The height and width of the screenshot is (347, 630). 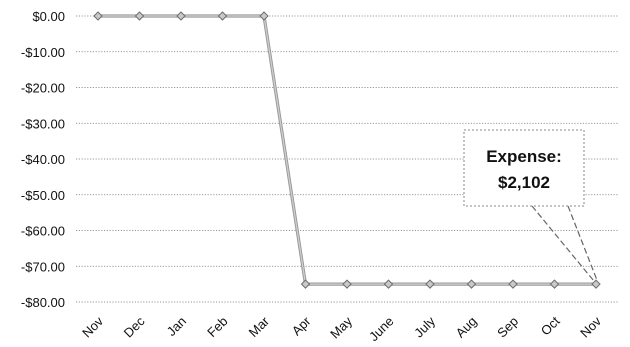 I want to click on callout-value: $2,102, so click(x=524, y=182).